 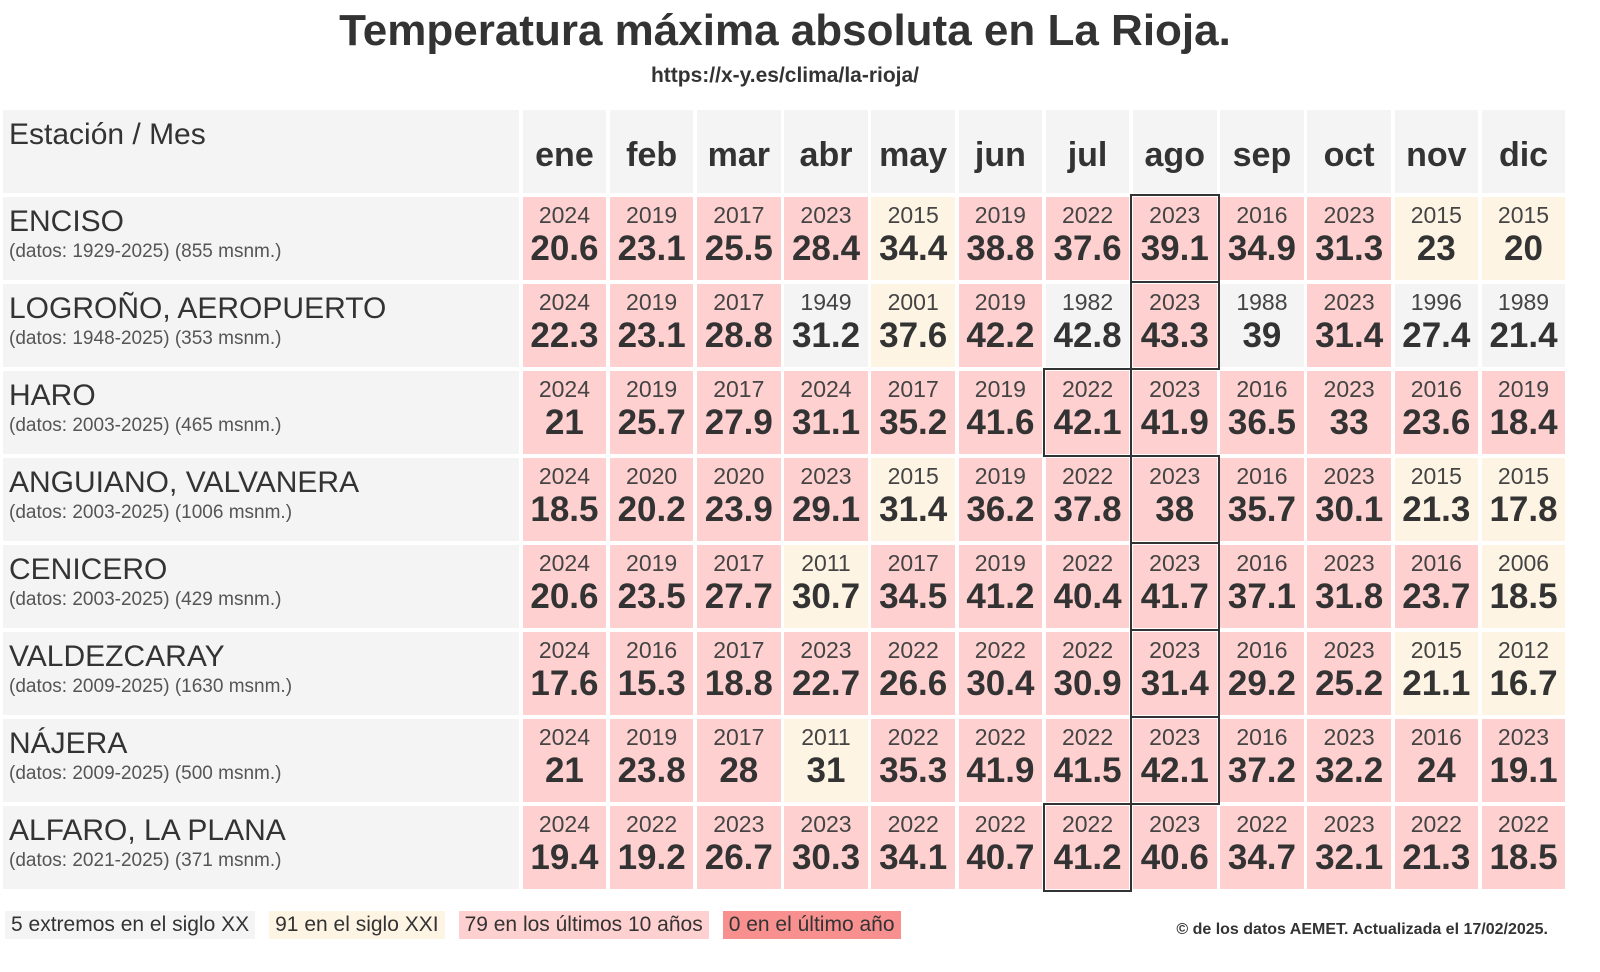 What do you see at coordinates (651, 857) in the screenshot?
I see `record-value: 19.2` at bounding box center [651, 857].